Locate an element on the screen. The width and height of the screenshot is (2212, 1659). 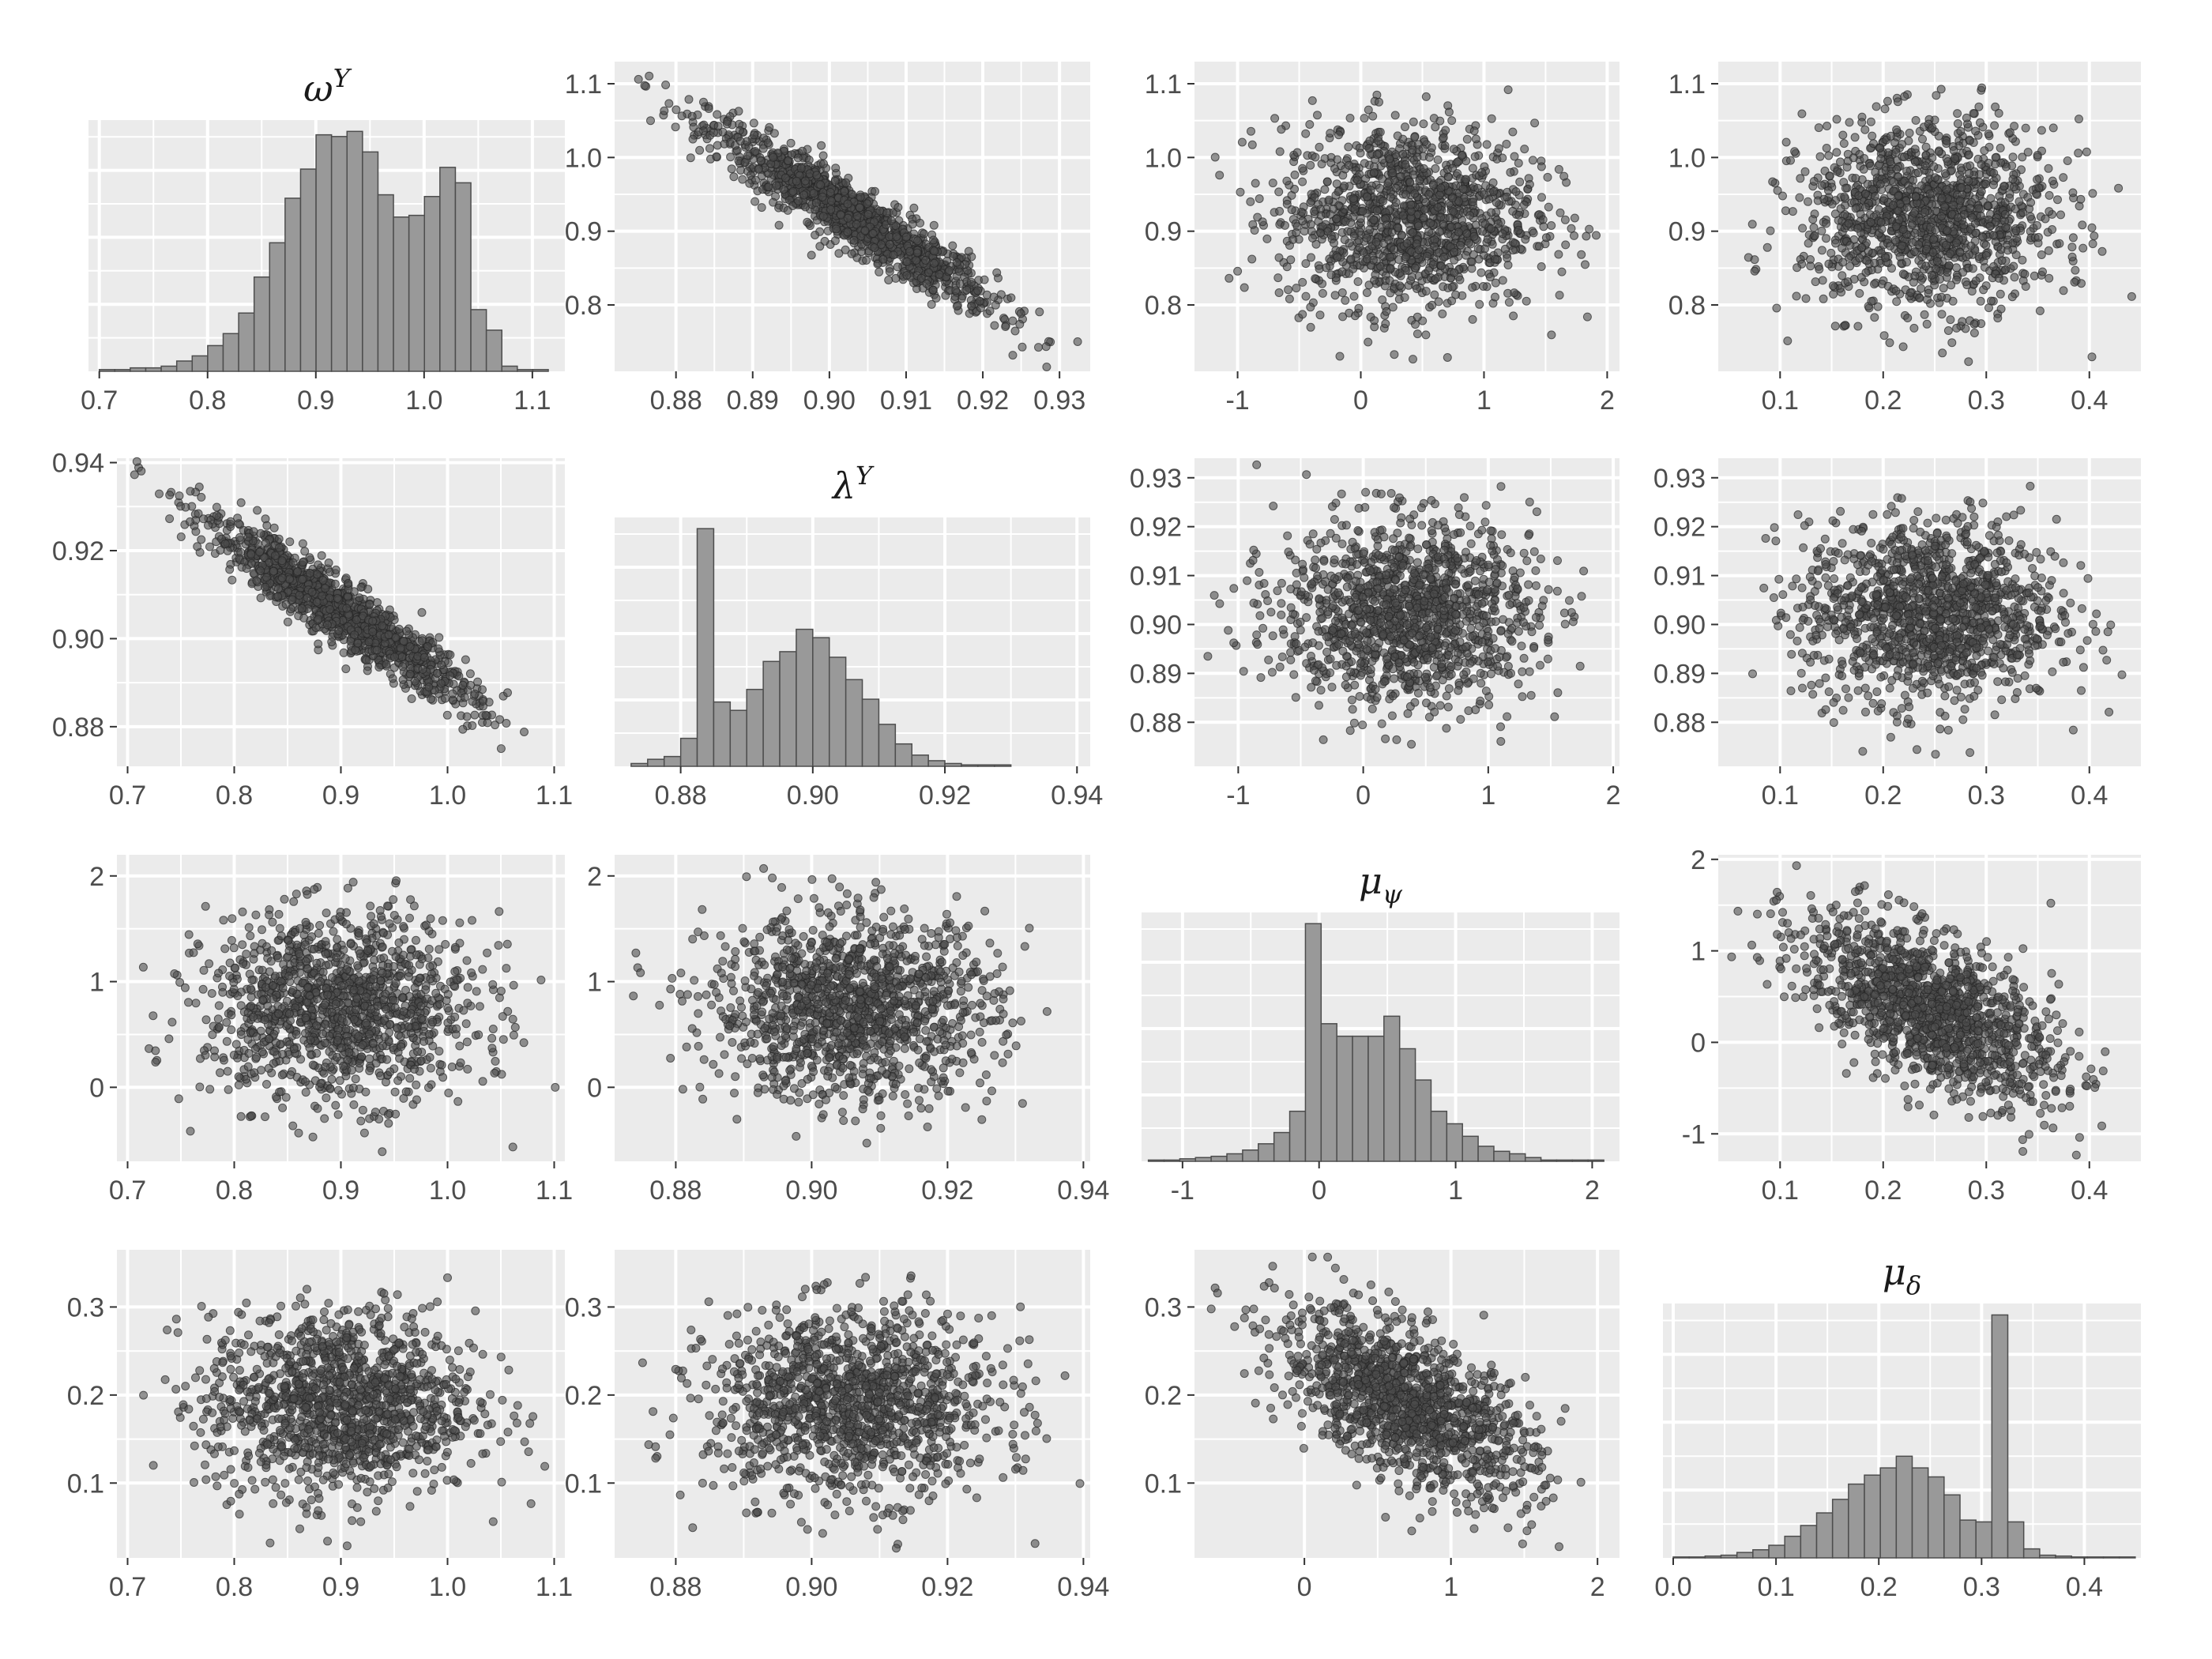
x-tick-label: 0.1 is located at coordinates (1781, 401).